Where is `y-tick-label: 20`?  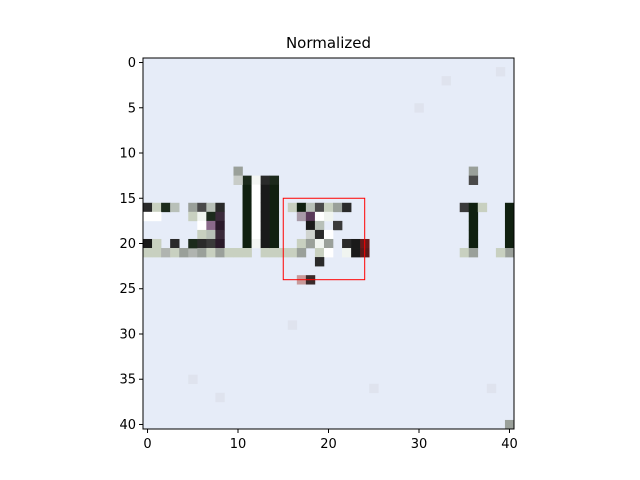
y-tick-label: 20 is located at coordinates (127, 244).